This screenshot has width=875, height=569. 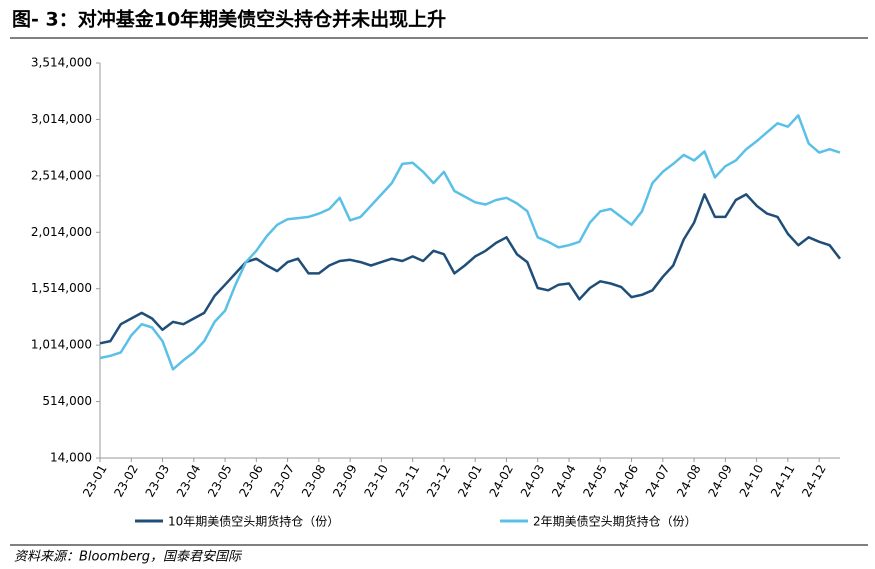 I want to click on x-tick-label: 24-07, so click(x=658, y=480).